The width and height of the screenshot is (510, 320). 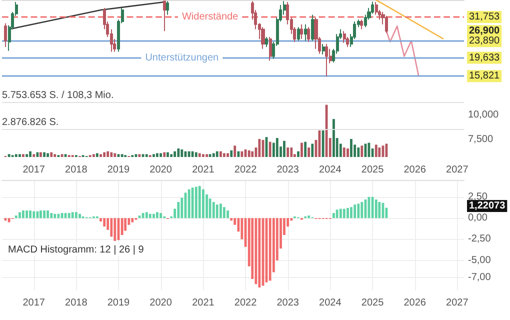 What do you see at coordinates (480, 260) in the screenshot?
I see `y-tick-label: -5,00` at bounding box center [480, 260].